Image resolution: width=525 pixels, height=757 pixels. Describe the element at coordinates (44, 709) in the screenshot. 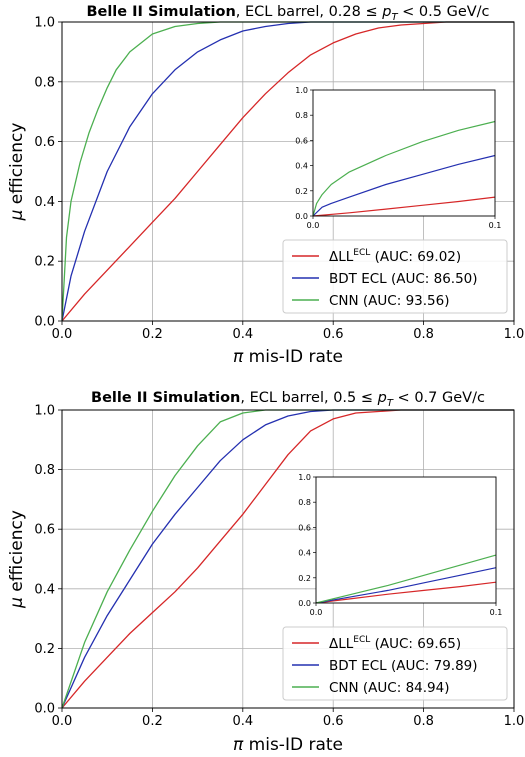

I see `y-tick-label: 0.0` at that location.